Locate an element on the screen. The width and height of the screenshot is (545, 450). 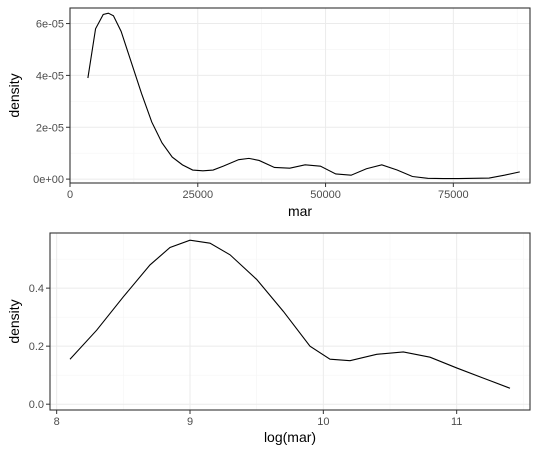
x-tick-label: 50000 is located at coordinates (325, 195).